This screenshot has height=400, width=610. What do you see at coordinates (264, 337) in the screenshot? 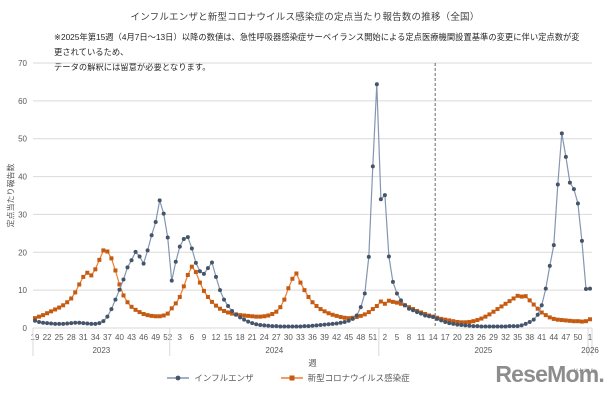
I see `svg-text: 24` at bounding box center [264, 337].